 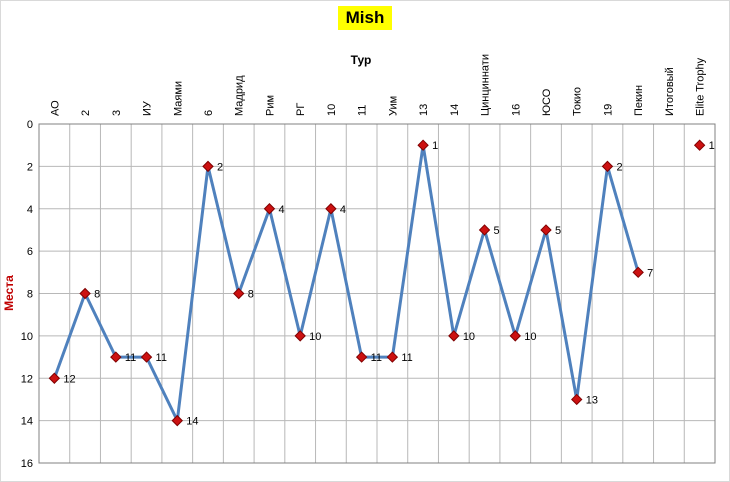 I want to click on x-category-label: Итоговый, so click(x=670, y=91).